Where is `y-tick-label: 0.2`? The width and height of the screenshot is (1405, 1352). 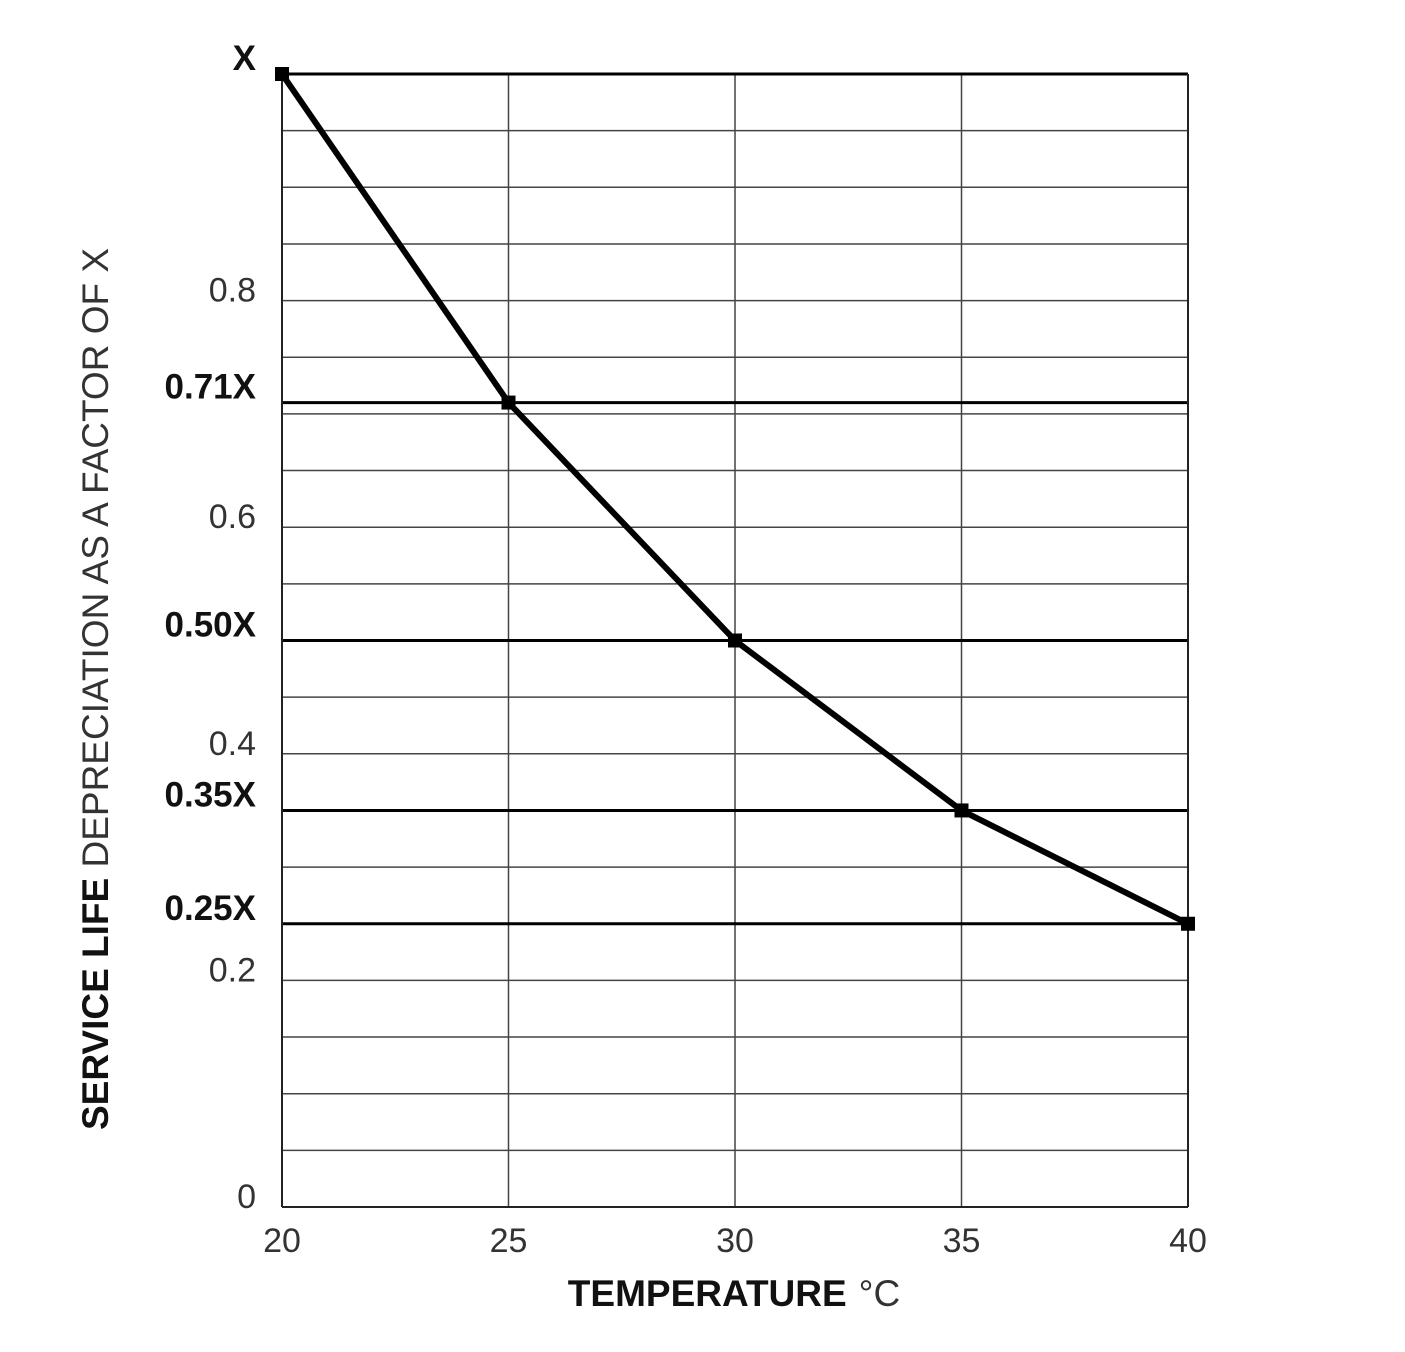 y-tick-label: 0.2 is located at coordinates (232, 970).